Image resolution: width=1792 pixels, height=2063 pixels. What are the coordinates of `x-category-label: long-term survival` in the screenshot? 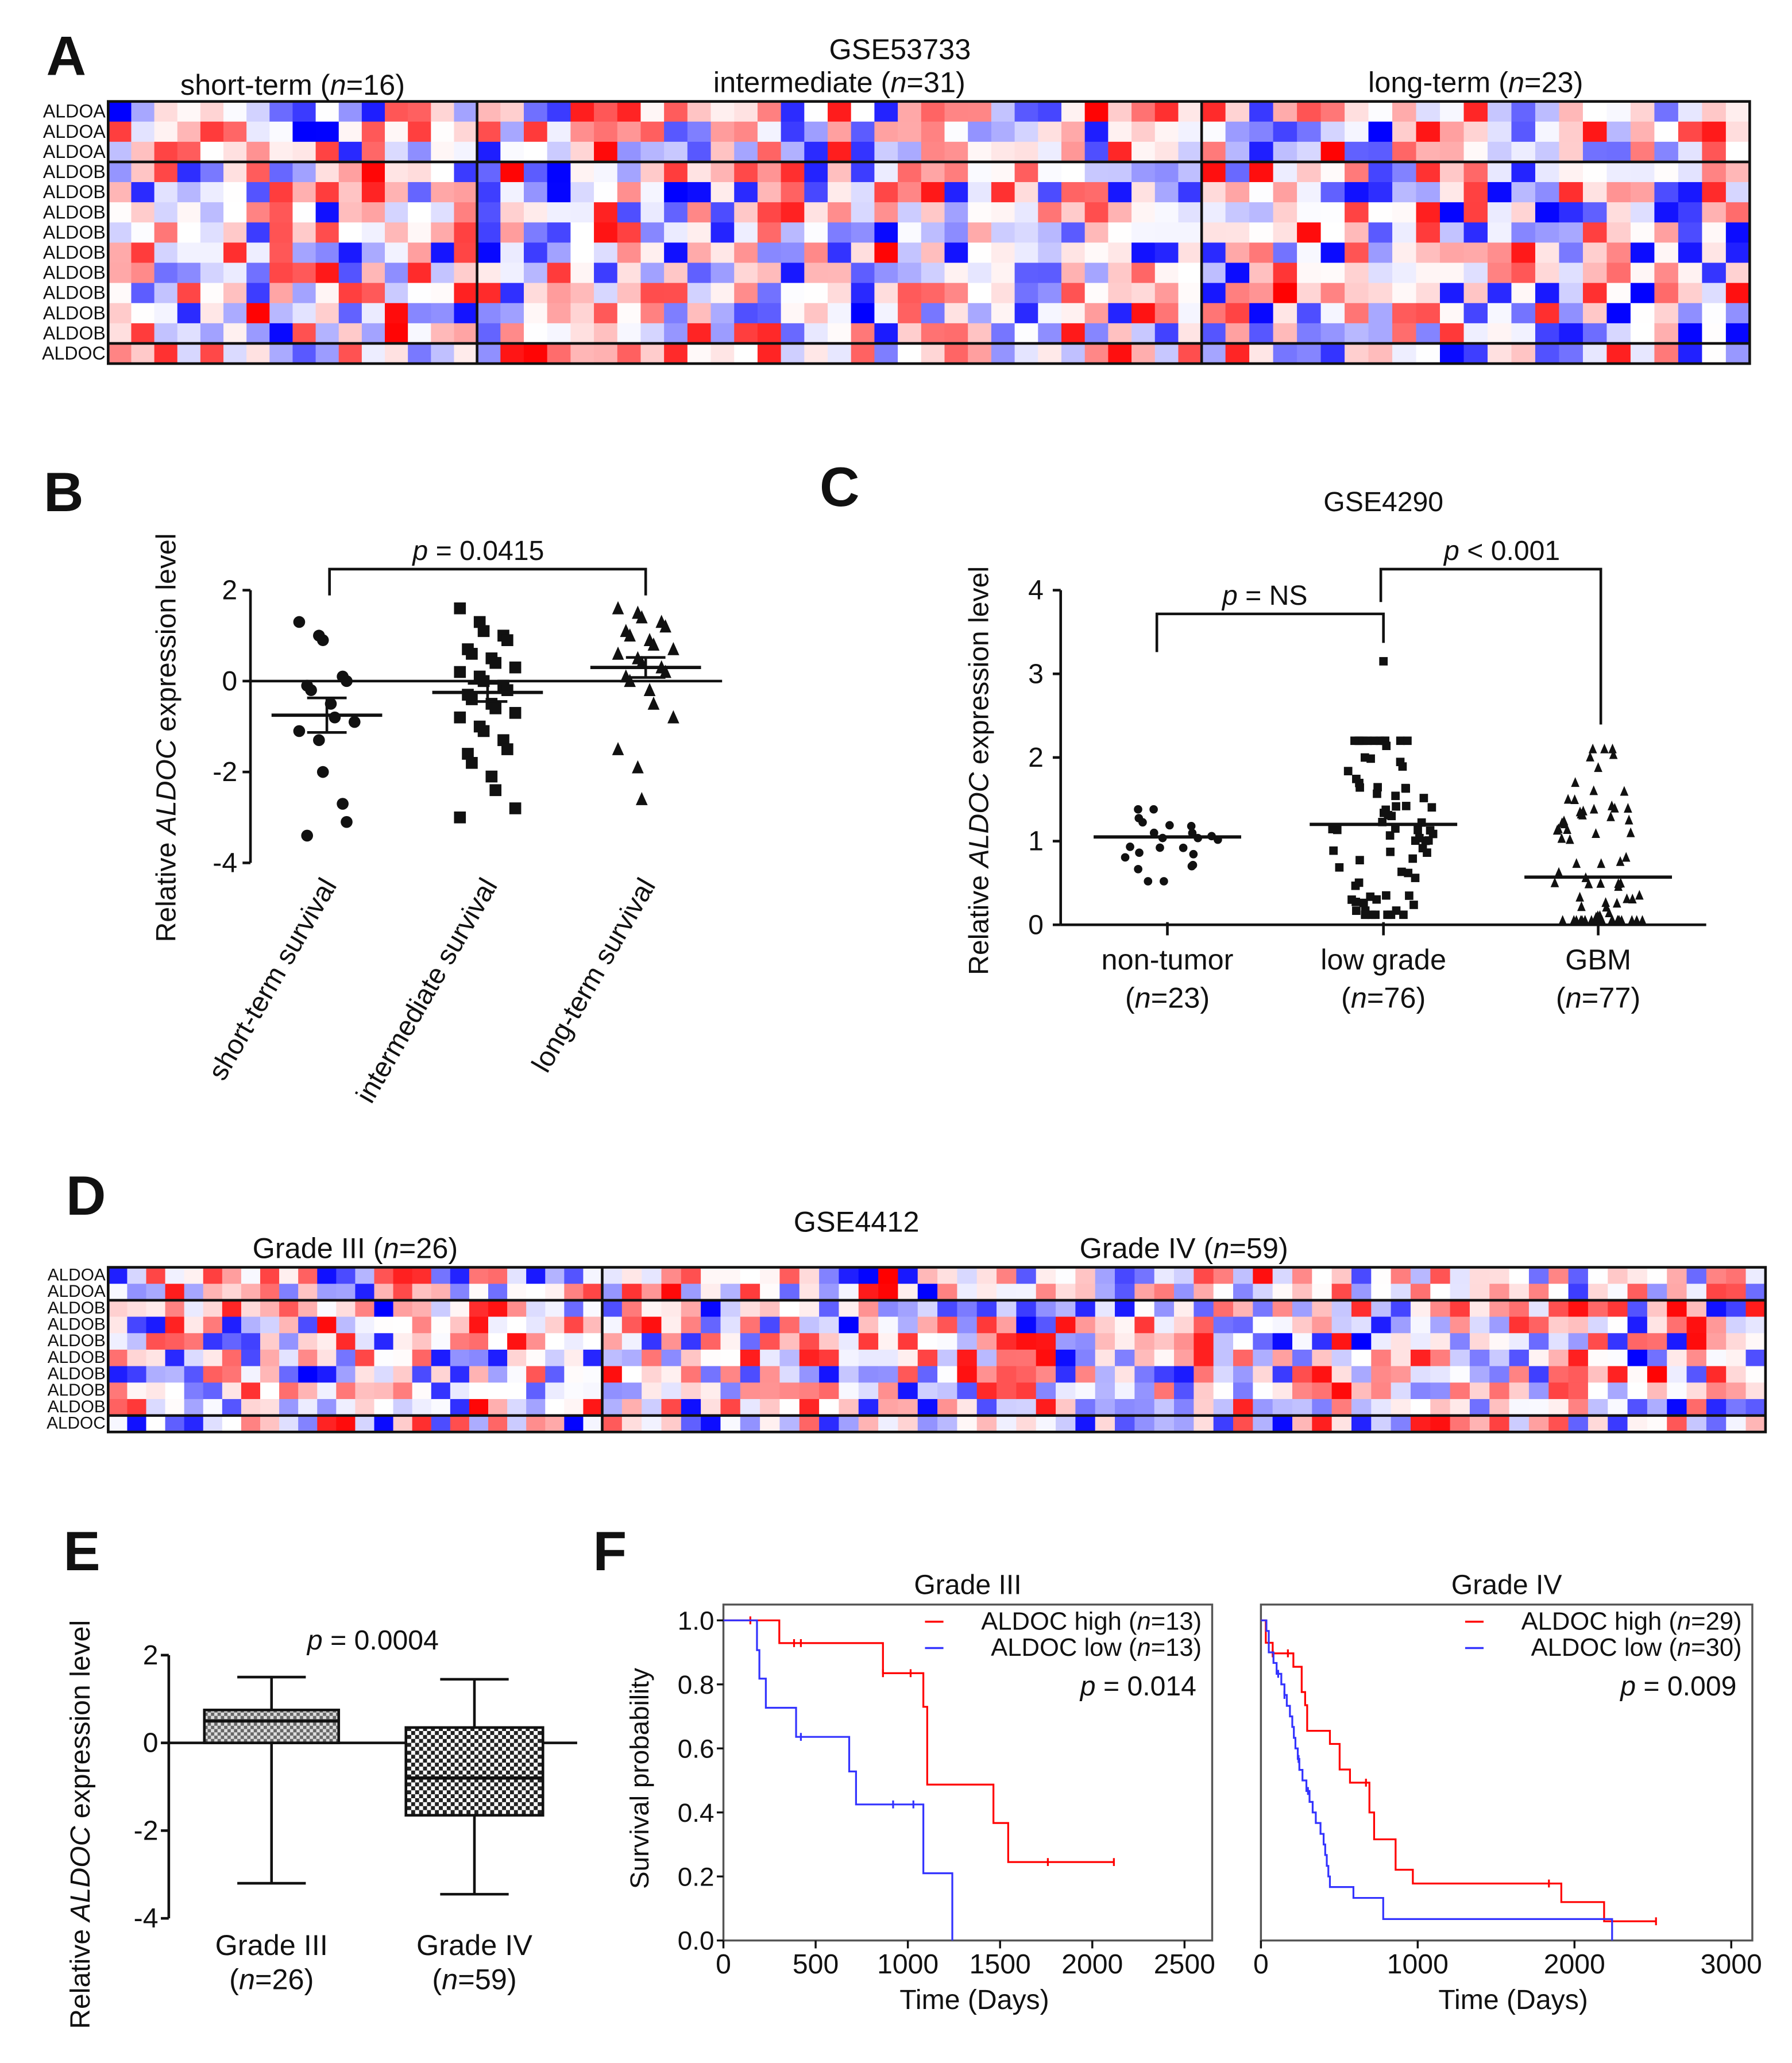 It's located at (594, 975).